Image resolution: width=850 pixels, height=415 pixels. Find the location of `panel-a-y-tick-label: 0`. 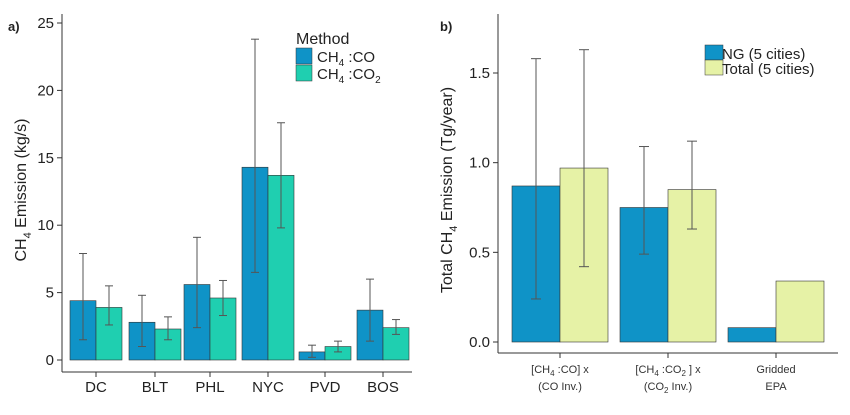

panel-a-y-tick-label: 0 is located at coordinates (50, 360).